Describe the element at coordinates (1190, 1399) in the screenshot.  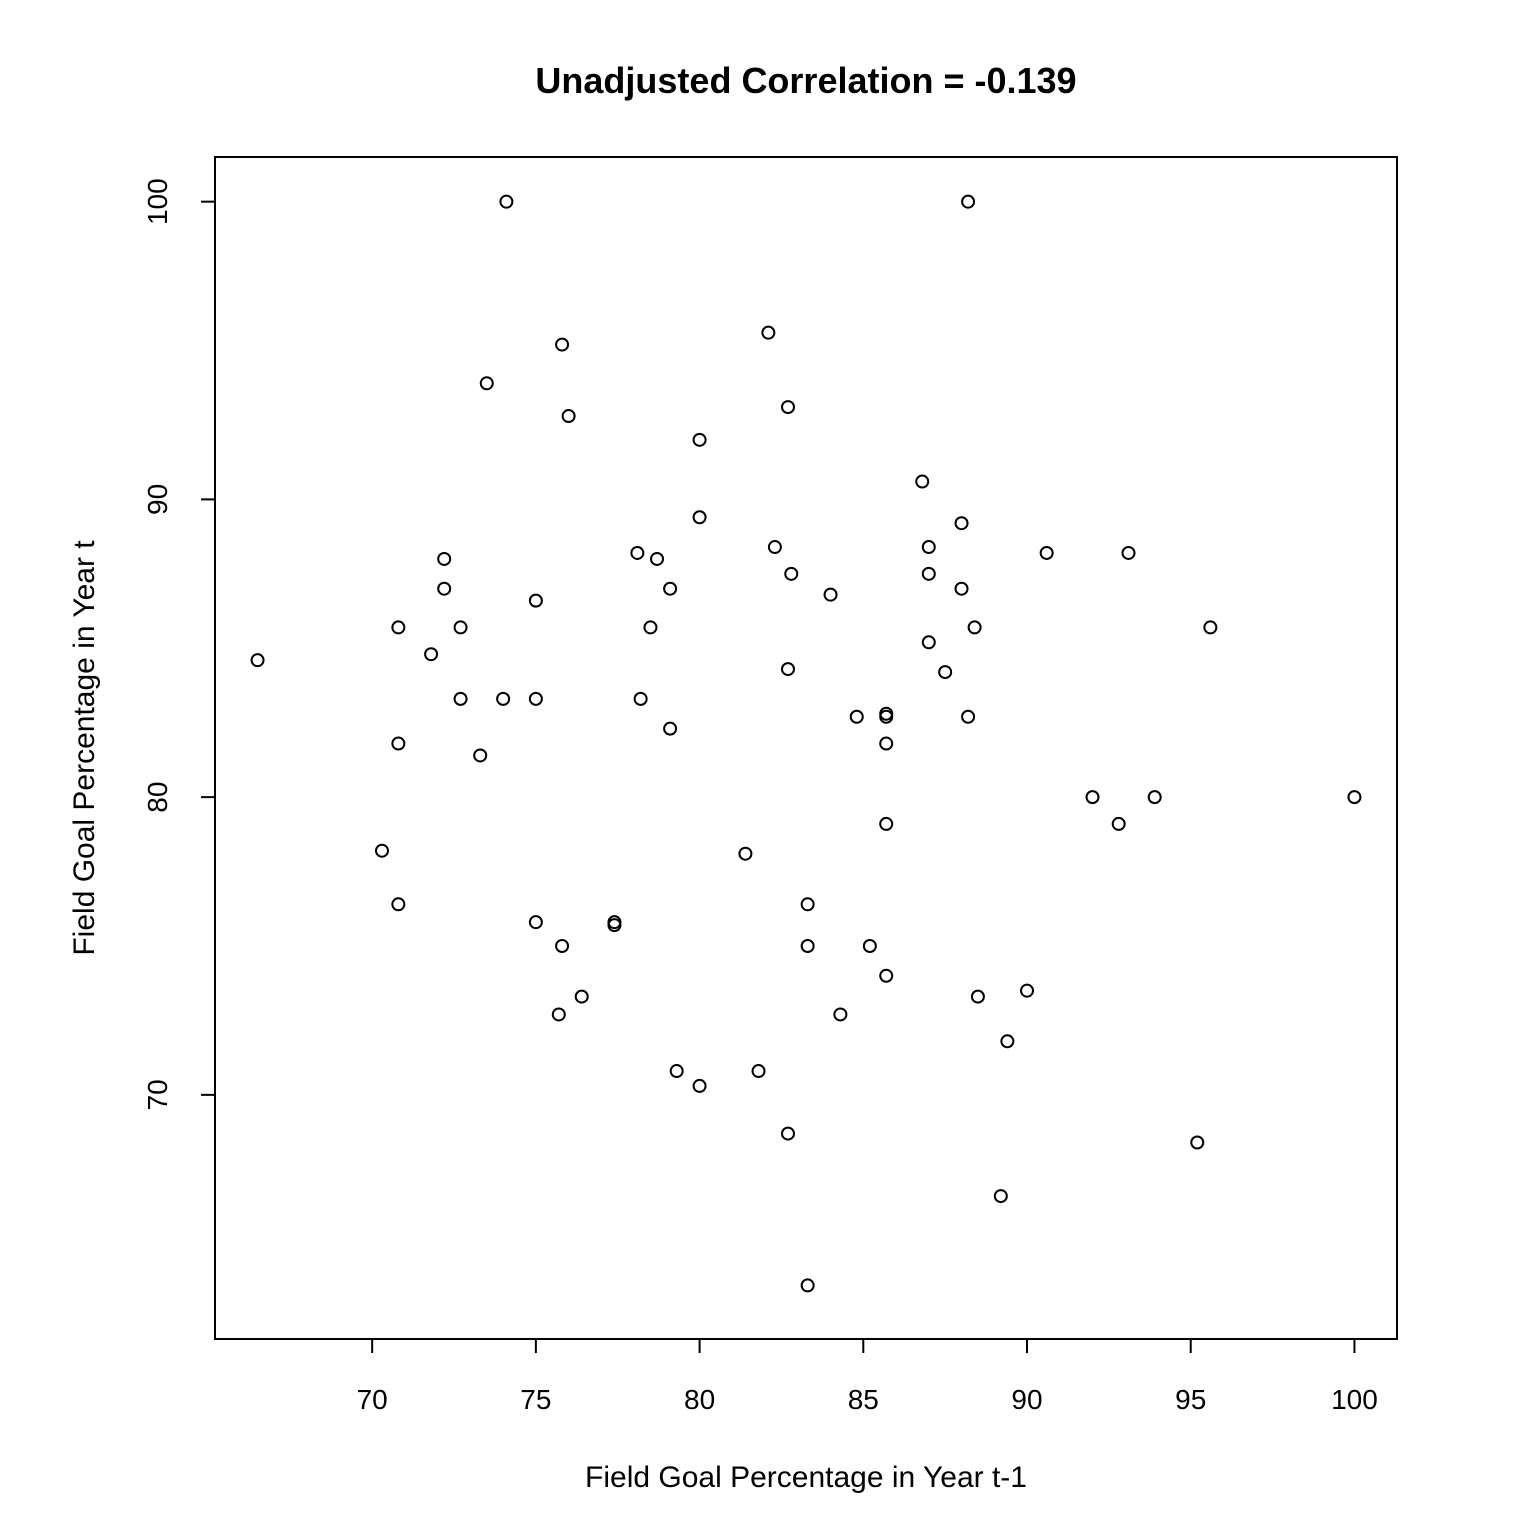
I see `x-tick-label: 95` at that location.